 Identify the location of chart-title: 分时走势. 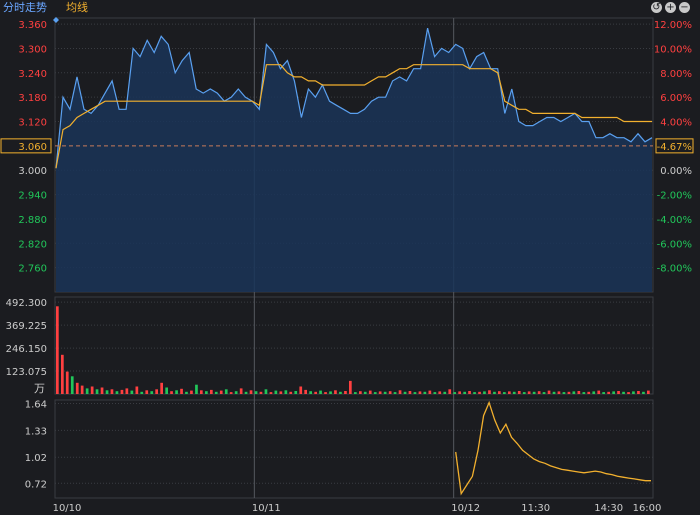
(25, 7).